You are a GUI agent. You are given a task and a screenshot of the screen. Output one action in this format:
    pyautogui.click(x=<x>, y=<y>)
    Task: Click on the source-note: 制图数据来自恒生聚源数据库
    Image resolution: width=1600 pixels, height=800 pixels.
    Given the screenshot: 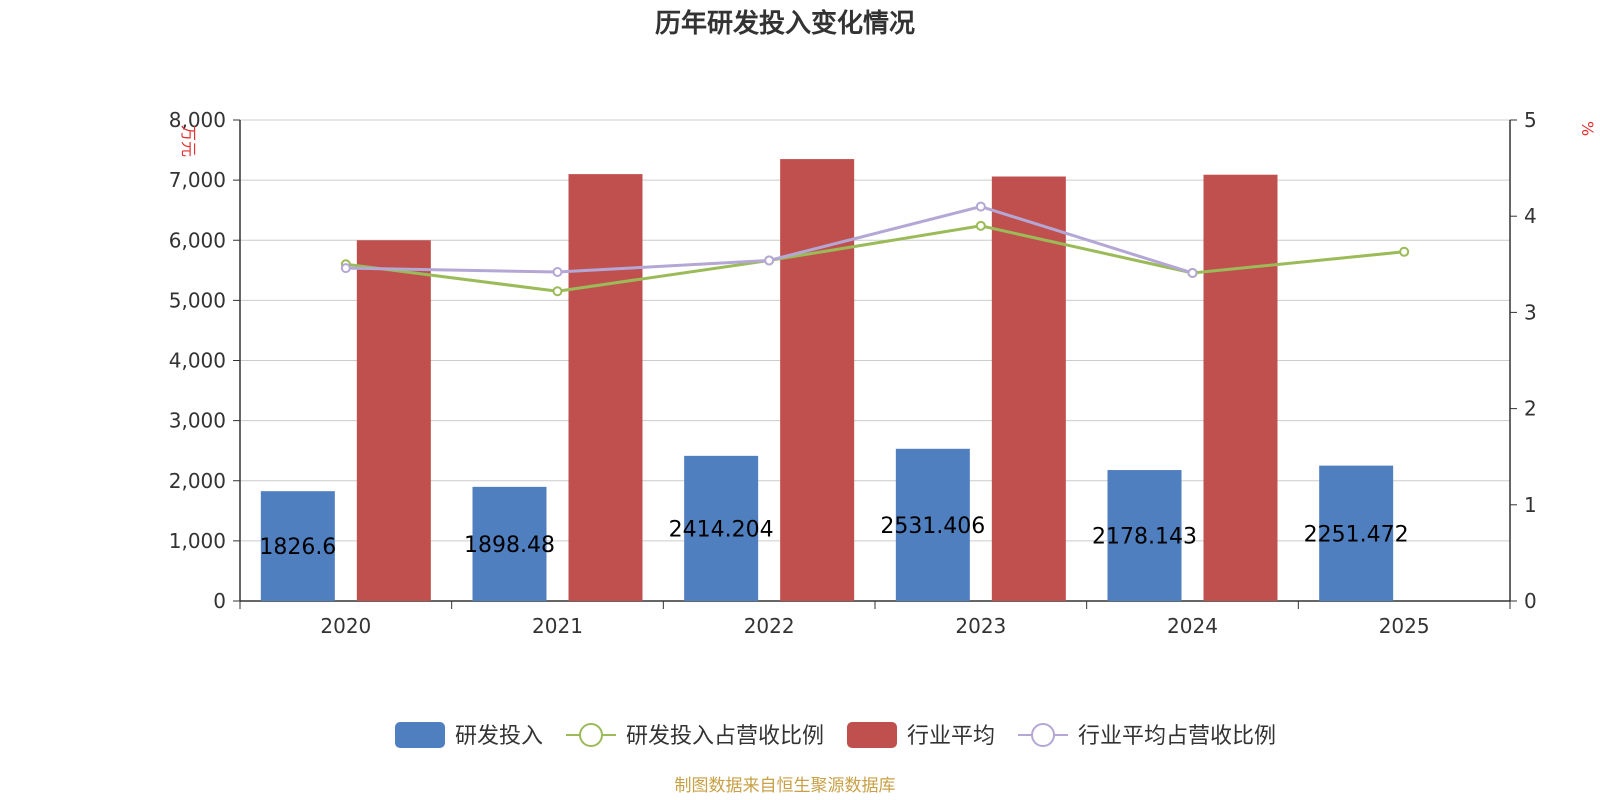 What is the action you would take?
    pyautogui.click(x=785, y=786)
    